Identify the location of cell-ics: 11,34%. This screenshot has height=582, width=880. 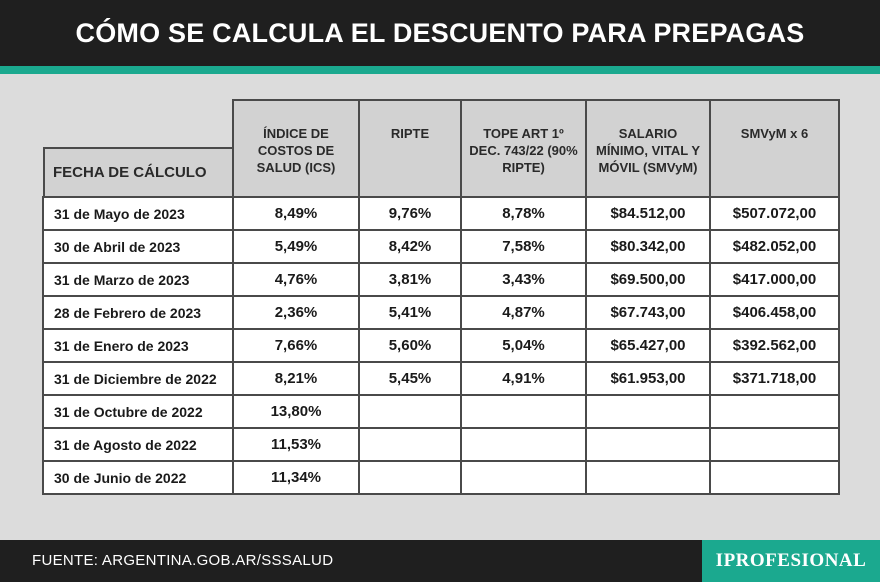
(296, 477).